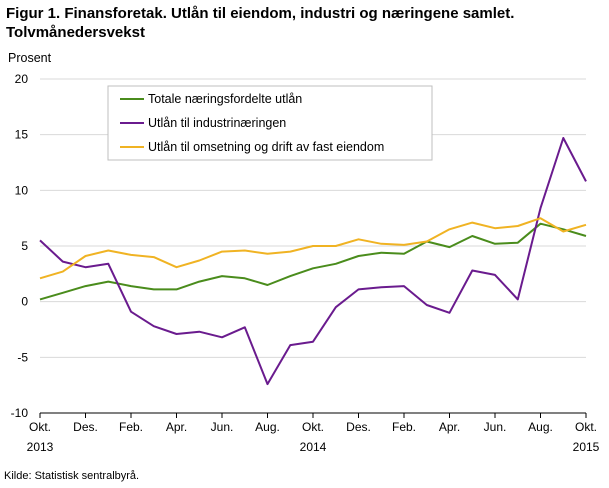 The image size is (609, 488). Describe the element at coordinates (40, 447) in the screenshot. I see `x-tick-year-label: 2013` at that location.